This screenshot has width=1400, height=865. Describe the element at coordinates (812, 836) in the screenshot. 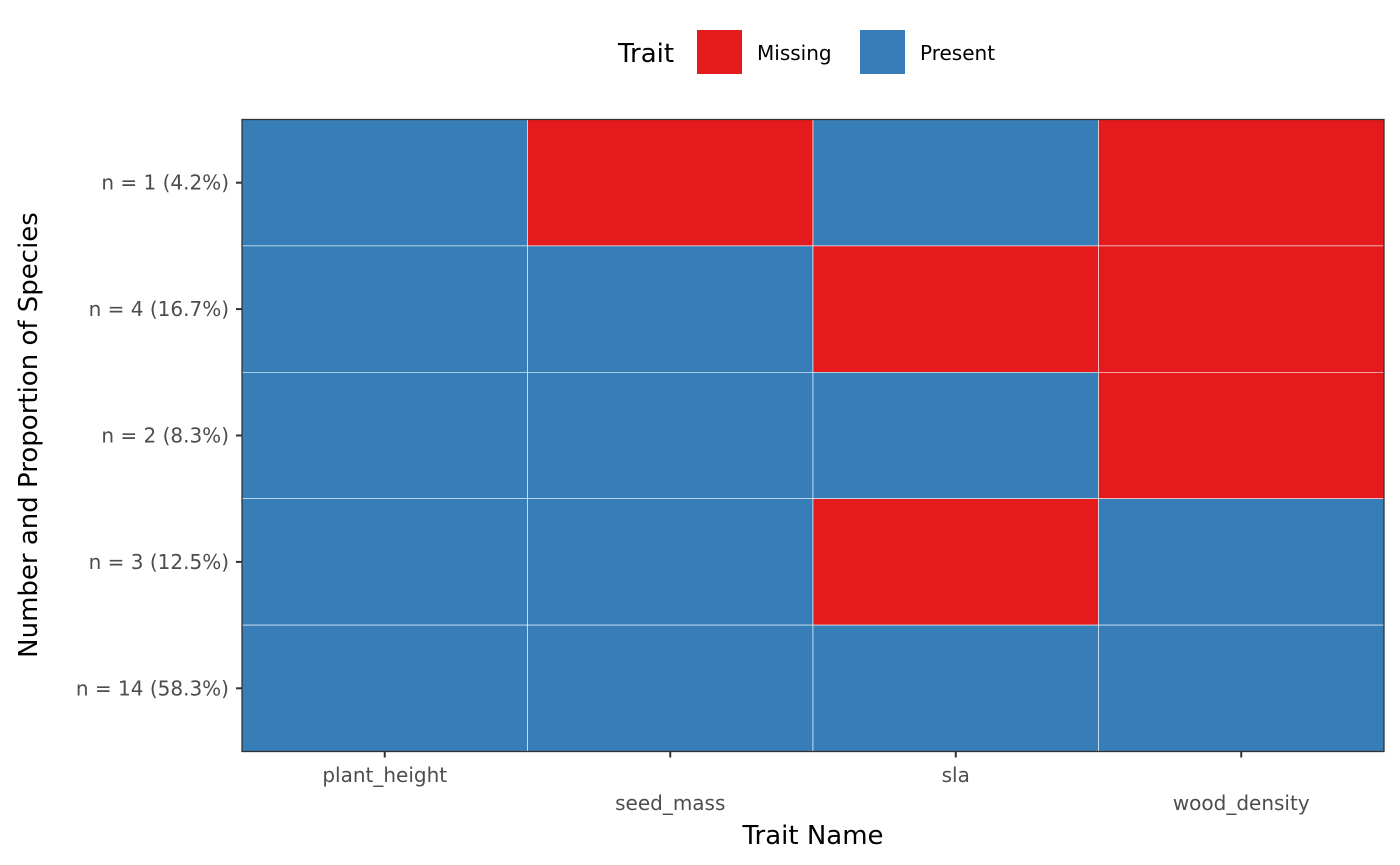

I see `x-axis-title: Trait Name` at that location.